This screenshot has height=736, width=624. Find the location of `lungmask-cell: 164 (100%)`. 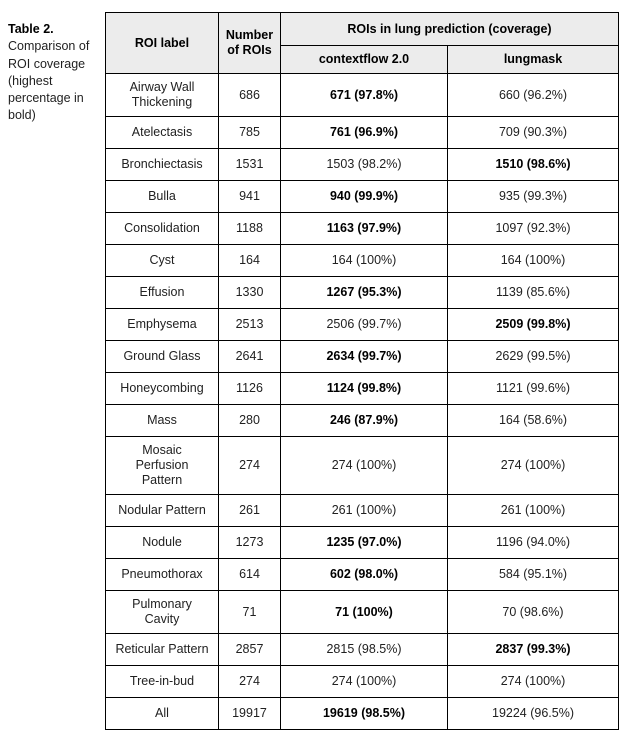

lungmask-cell: 164 (100%) is located at coordinates (533, 260).